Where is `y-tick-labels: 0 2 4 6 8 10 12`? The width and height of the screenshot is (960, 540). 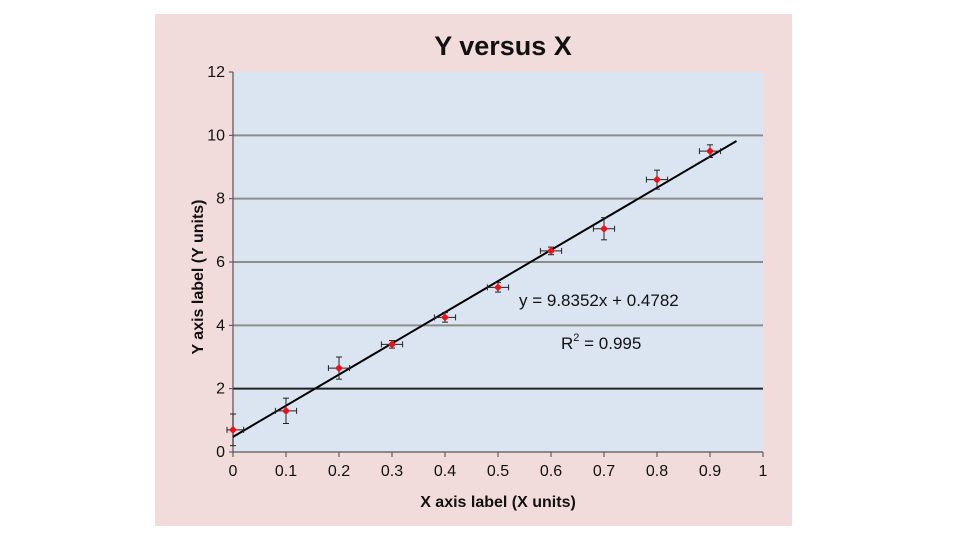 y-tick-labels: 0 2 4 6 8 10 12 is located at coordinates (216, 262).